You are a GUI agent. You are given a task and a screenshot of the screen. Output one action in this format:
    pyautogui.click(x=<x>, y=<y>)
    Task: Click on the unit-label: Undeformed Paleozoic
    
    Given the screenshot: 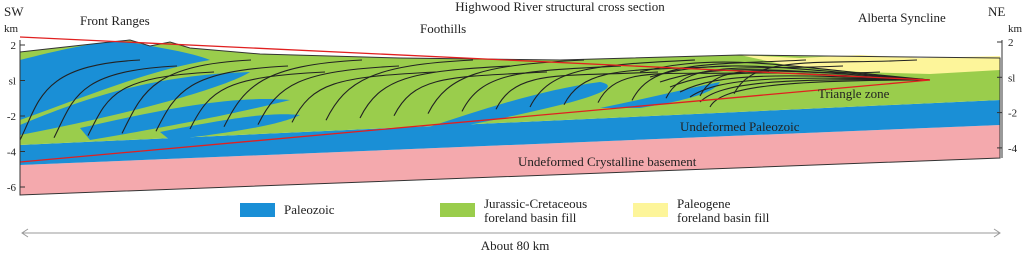 What is the action you would take?
    pyautogui.click(x=740, y=126)
    